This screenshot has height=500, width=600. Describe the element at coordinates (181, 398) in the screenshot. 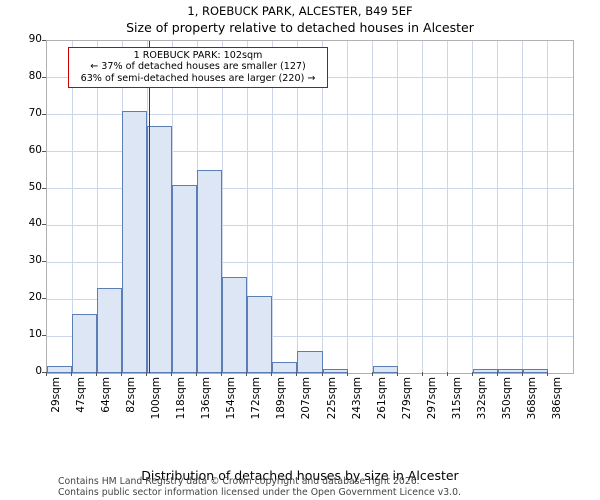

I see `x-tick-label: 118sqm` at that location.